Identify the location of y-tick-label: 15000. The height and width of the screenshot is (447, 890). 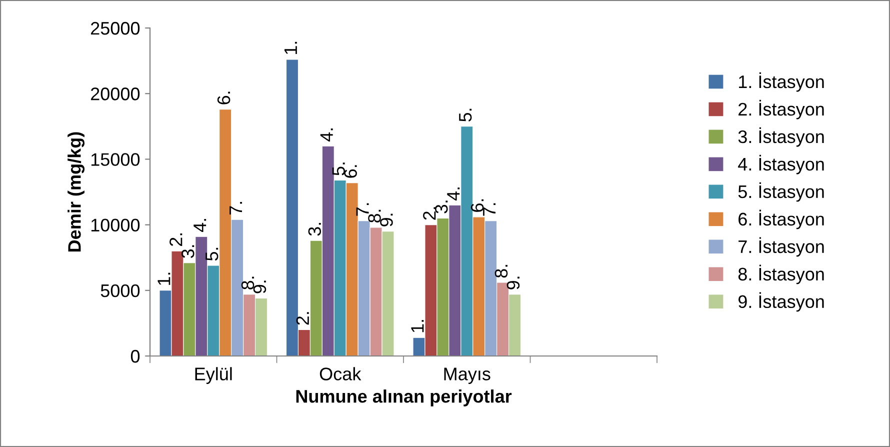
(115, 159).